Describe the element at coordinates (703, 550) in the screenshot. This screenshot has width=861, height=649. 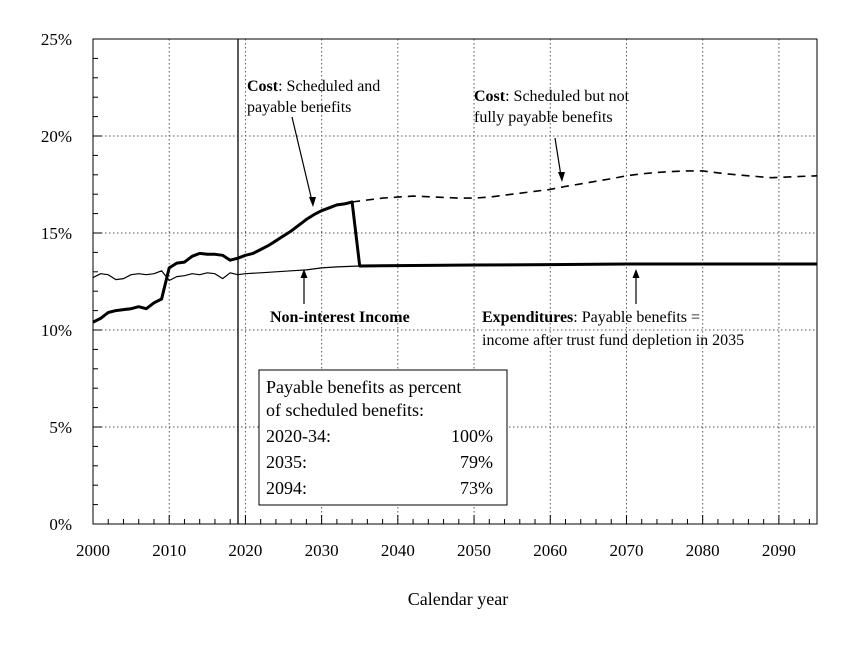
I see `x-tick-label: 2080` at that location.